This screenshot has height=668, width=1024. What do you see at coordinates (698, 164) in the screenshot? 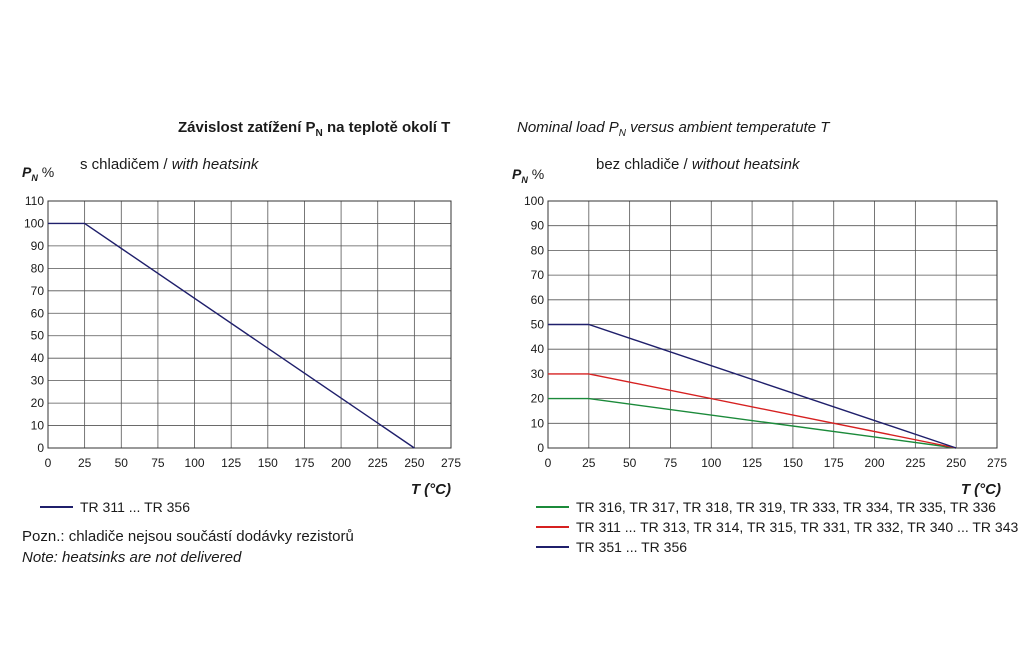
I see `right-subtitle: bez chladiče / without heatsink` at bounding box center [698, 164].